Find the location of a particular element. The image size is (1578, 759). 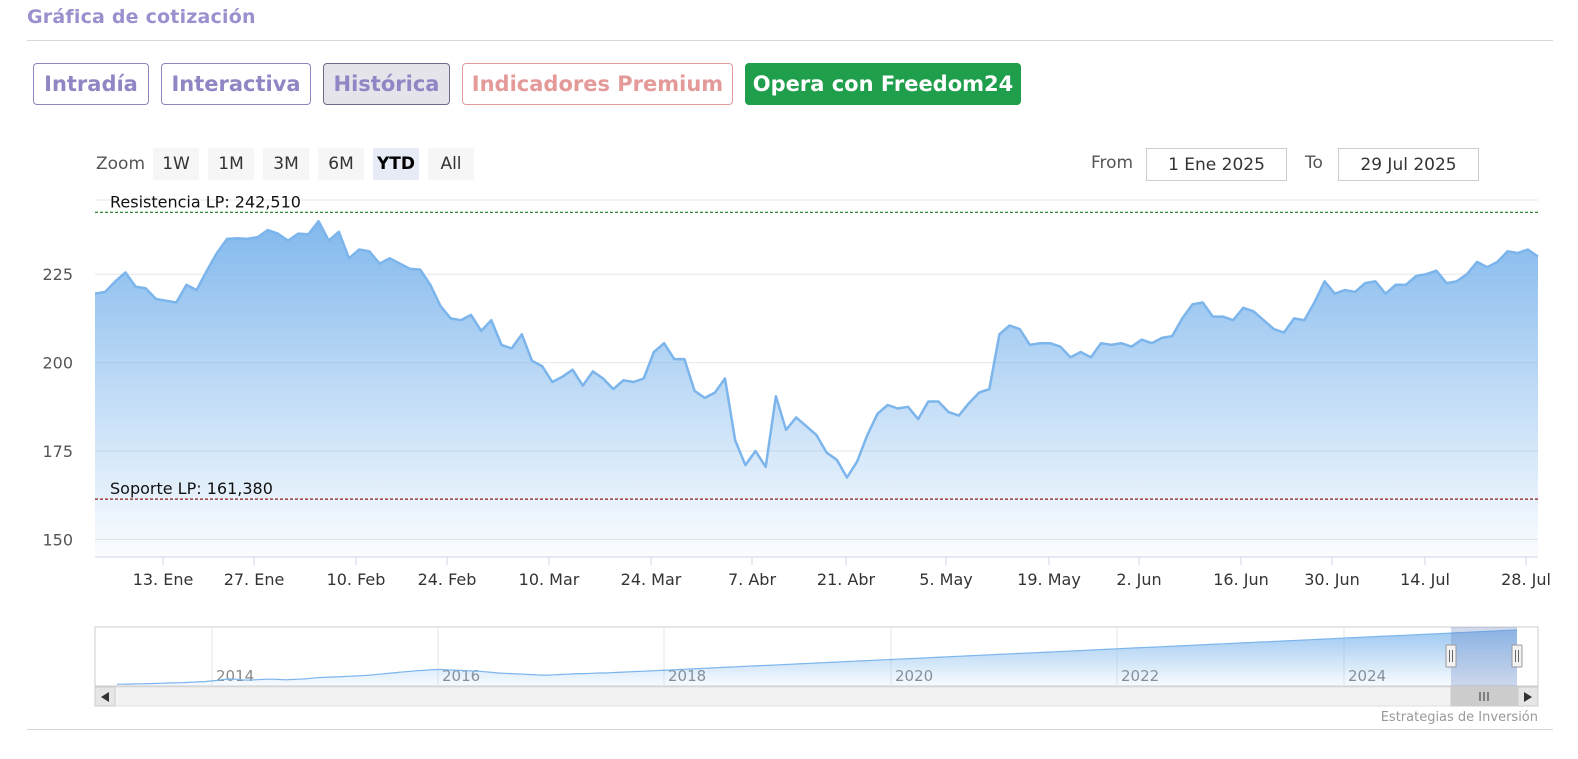

x-tick-label: 7. Abr is located at coordinates (752, 579).